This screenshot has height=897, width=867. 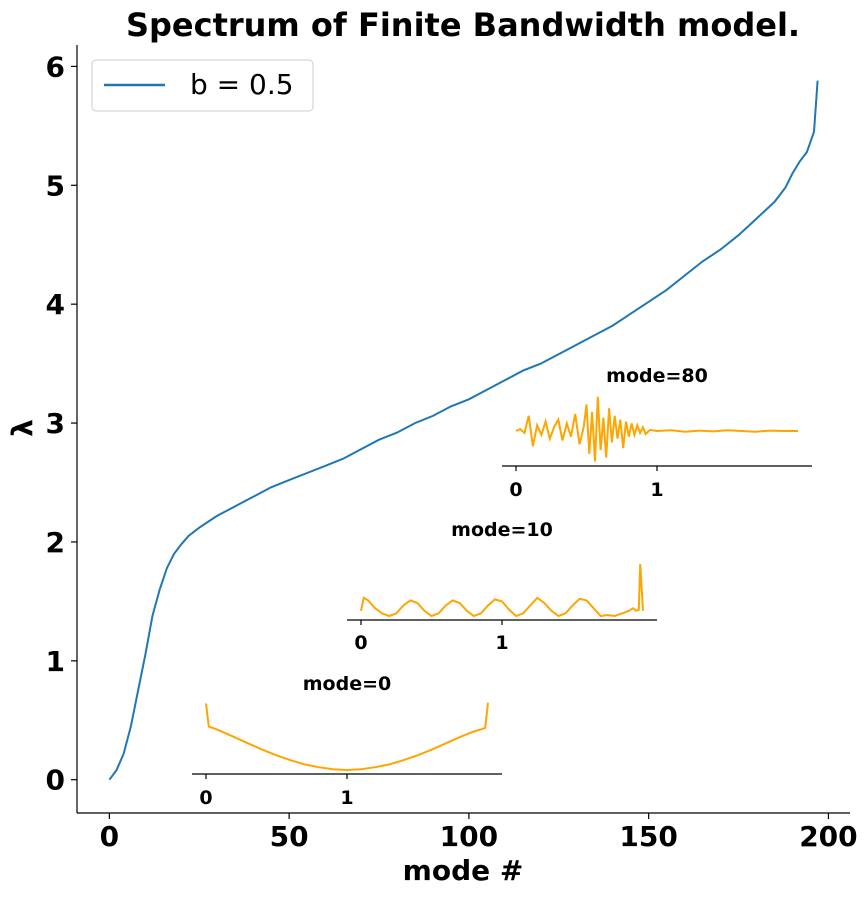 I want to click on chart-title: Spectrum of Finite Bandwidth model., so click(x=463, y=25).